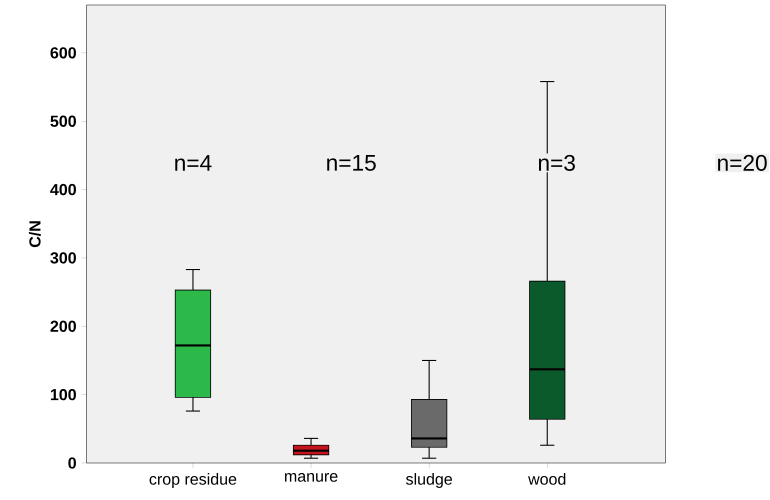 Image resolution: width=770 pixels, height=500 pixels. I want to click on y-tick-label: 500, so click(63, 121).